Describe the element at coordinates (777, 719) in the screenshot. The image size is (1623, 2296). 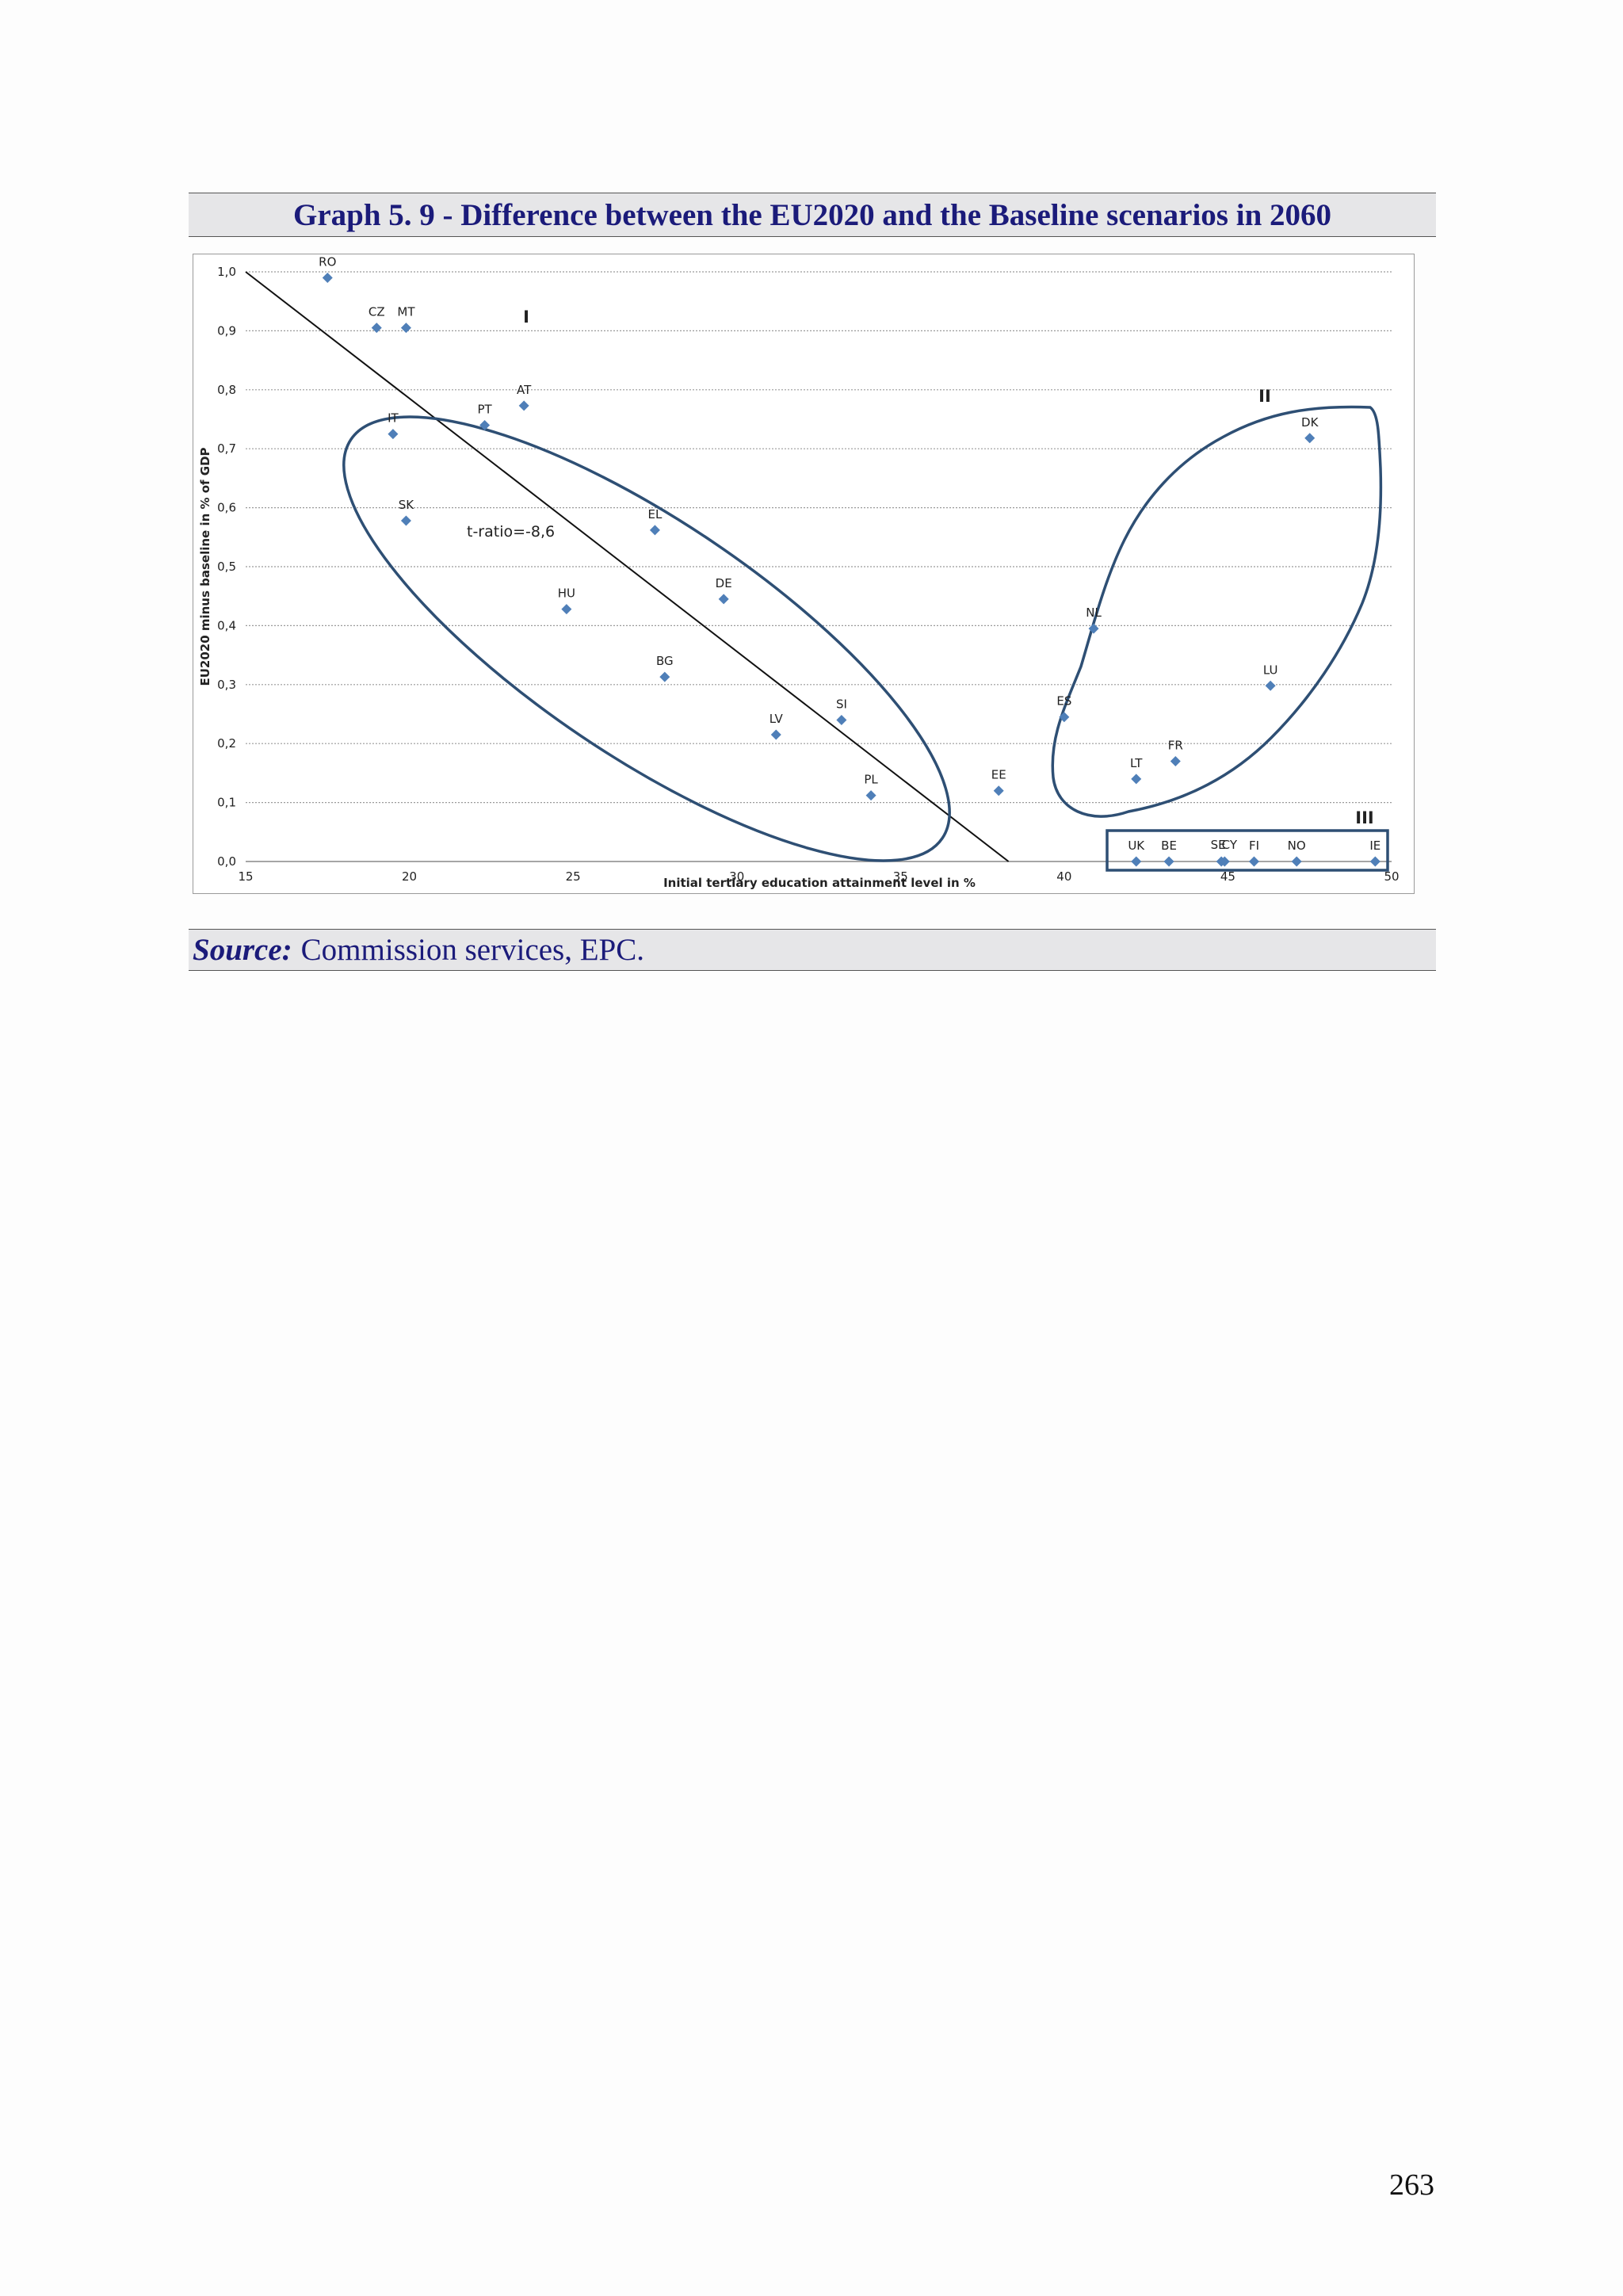
I see `point-label-lv: LV` at that location.